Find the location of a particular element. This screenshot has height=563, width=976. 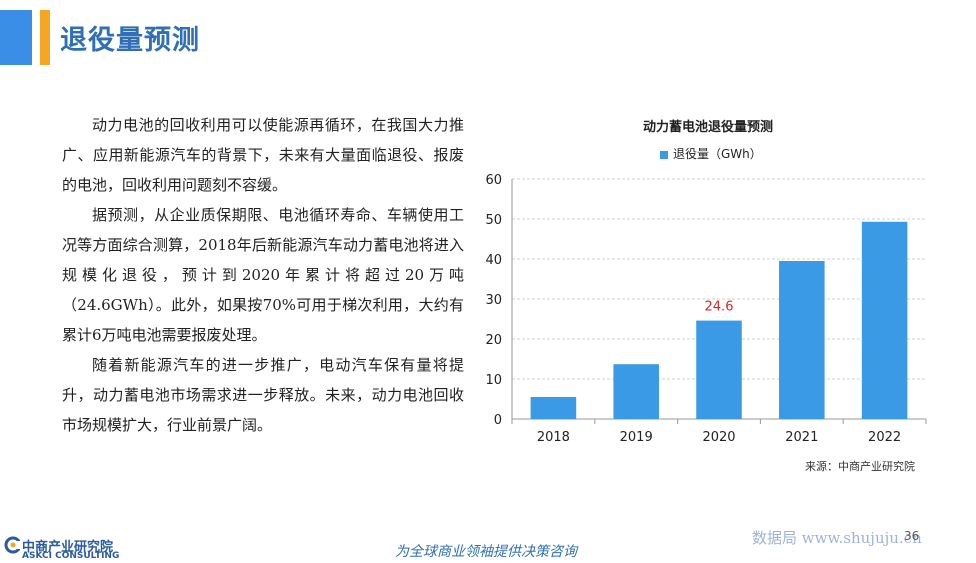

footer-slogan: 为全球商业领袖提供决策咨询 is located at coordinates (486, 552).